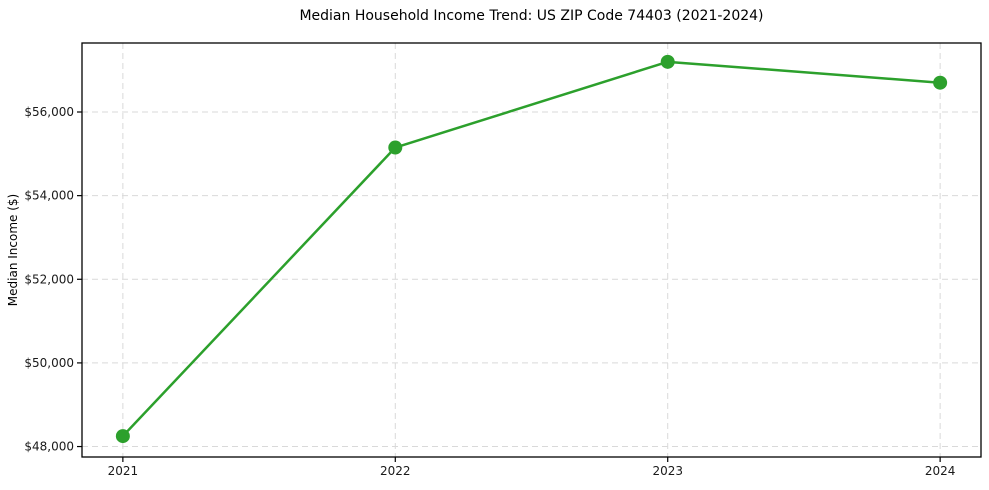  What do you see at coordinates (49, 279) in the screenshot?
I see `y-tick-label: $52,000` at bounding box center [49, 279].